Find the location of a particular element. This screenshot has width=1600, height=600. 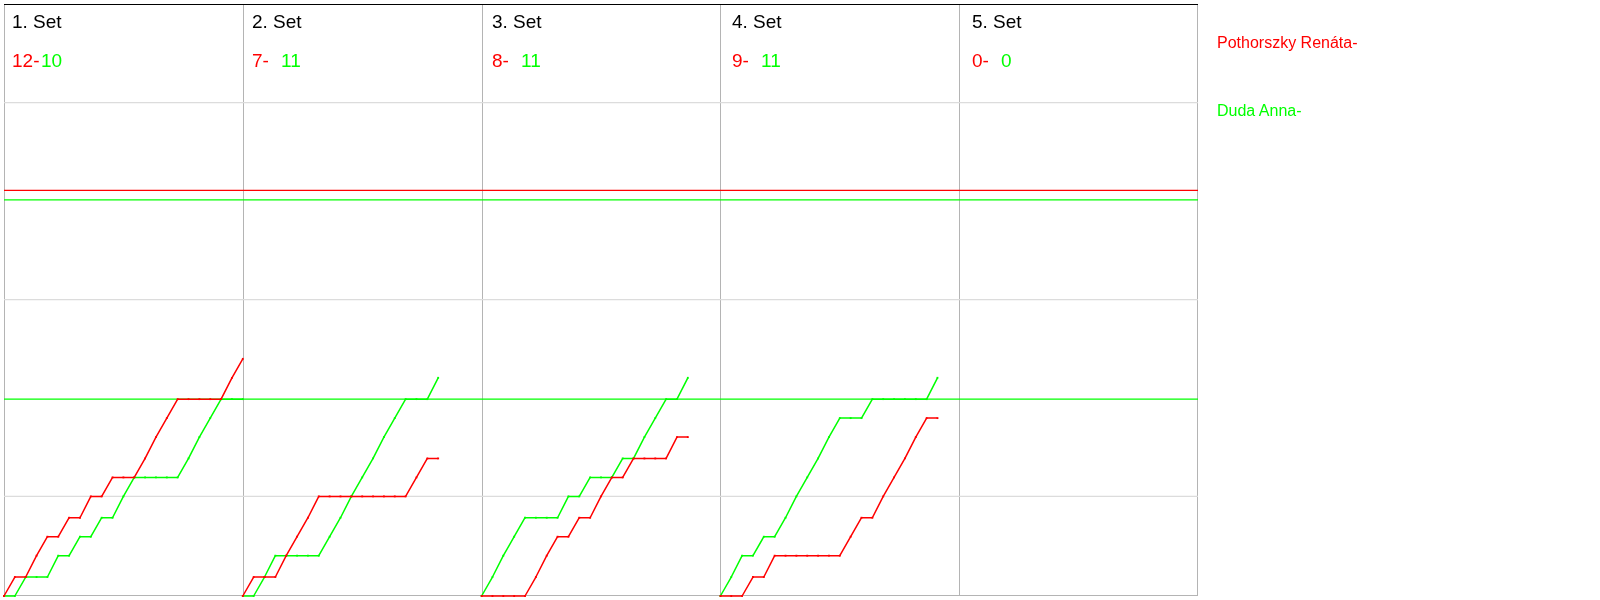

text: 10 is located at coordinates (52, 61).